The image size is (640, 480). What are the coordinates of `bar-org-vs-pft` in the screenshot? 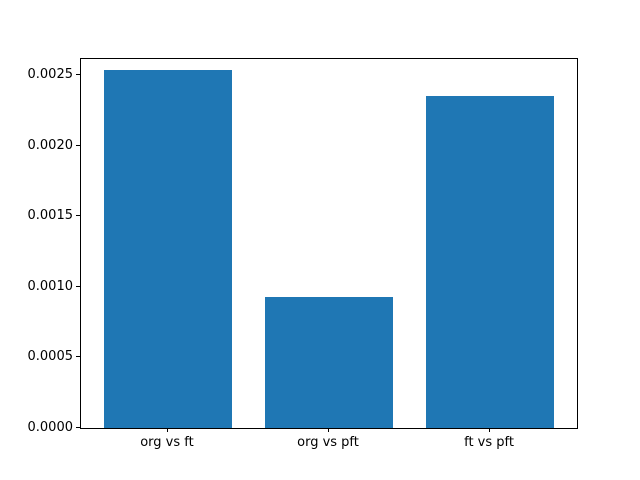 It's located at (329, 362).